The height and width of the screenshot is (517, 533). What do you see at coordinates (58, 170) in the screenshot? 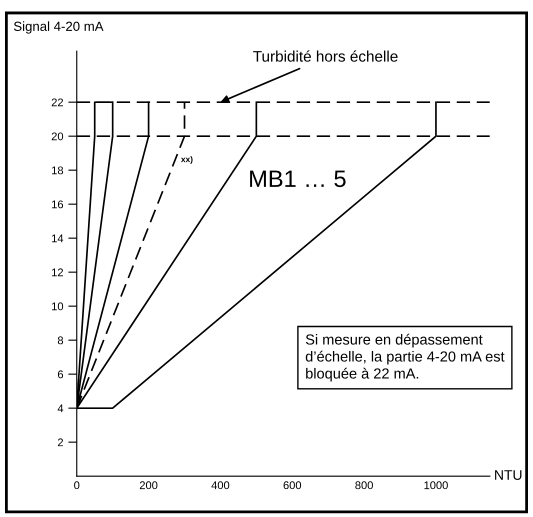
I see `y-tick-label: 18` at bounding box center [58, 170].